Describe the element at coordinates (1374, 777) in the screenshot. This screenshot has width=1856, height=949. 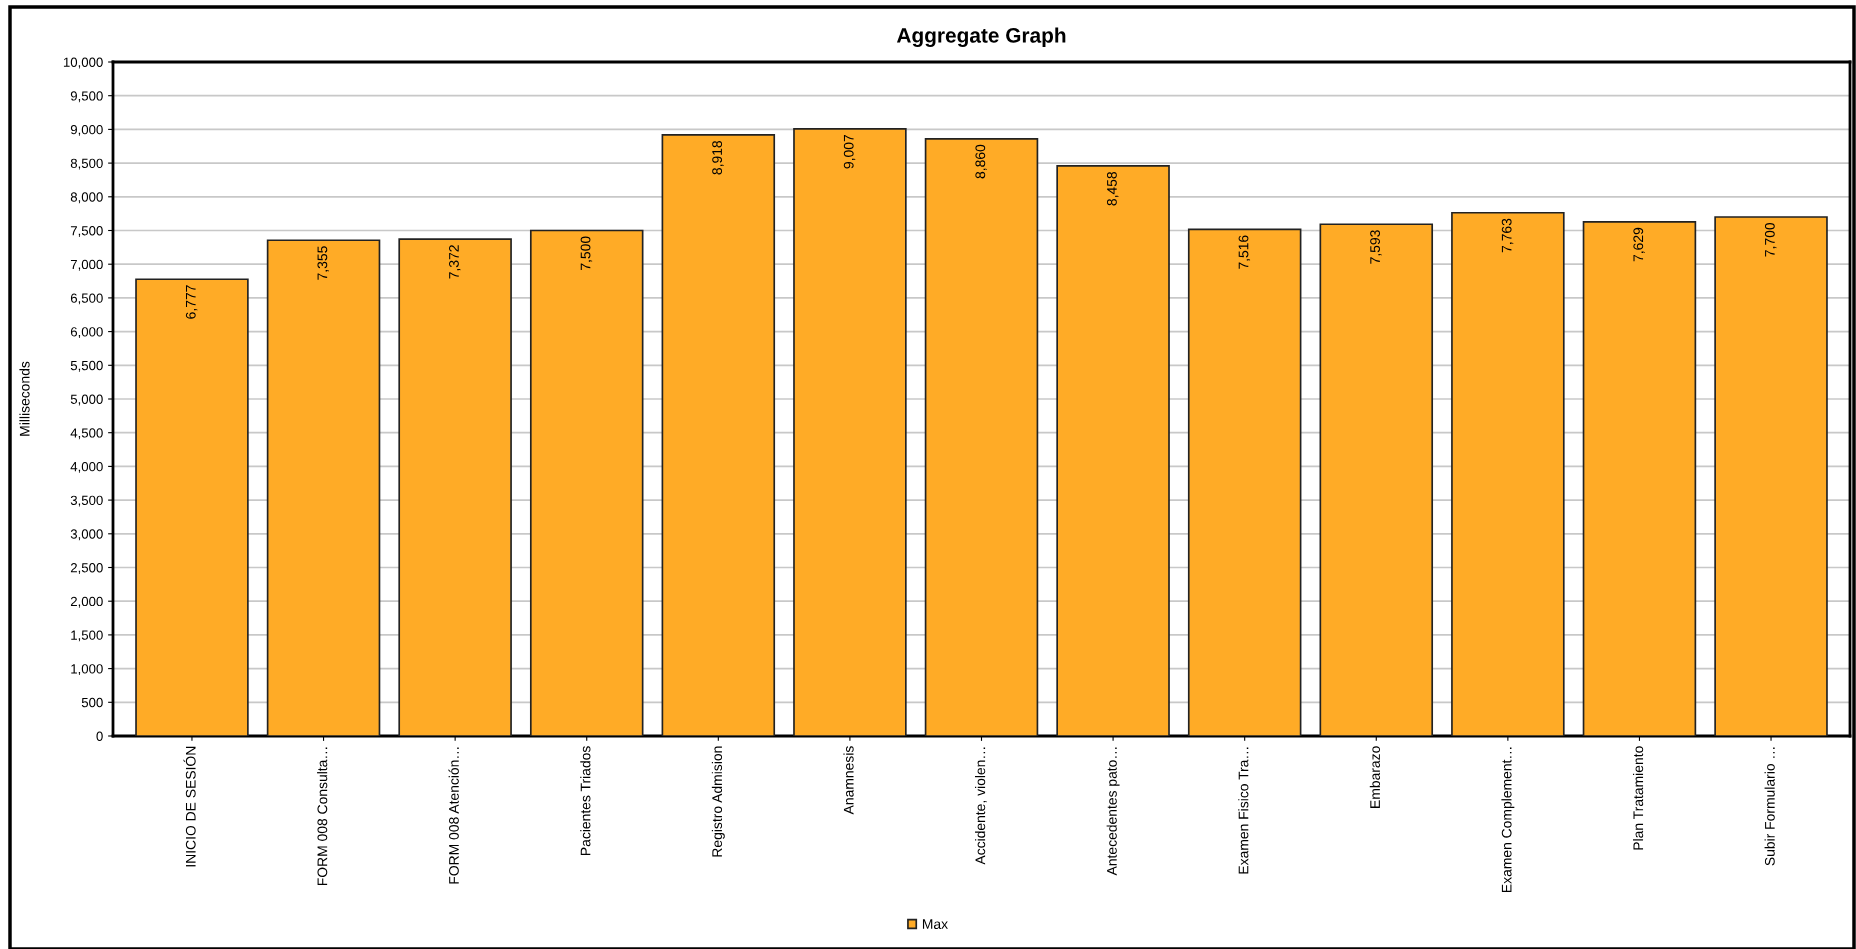
I see `x-tick-label: Embarazo` at that location.